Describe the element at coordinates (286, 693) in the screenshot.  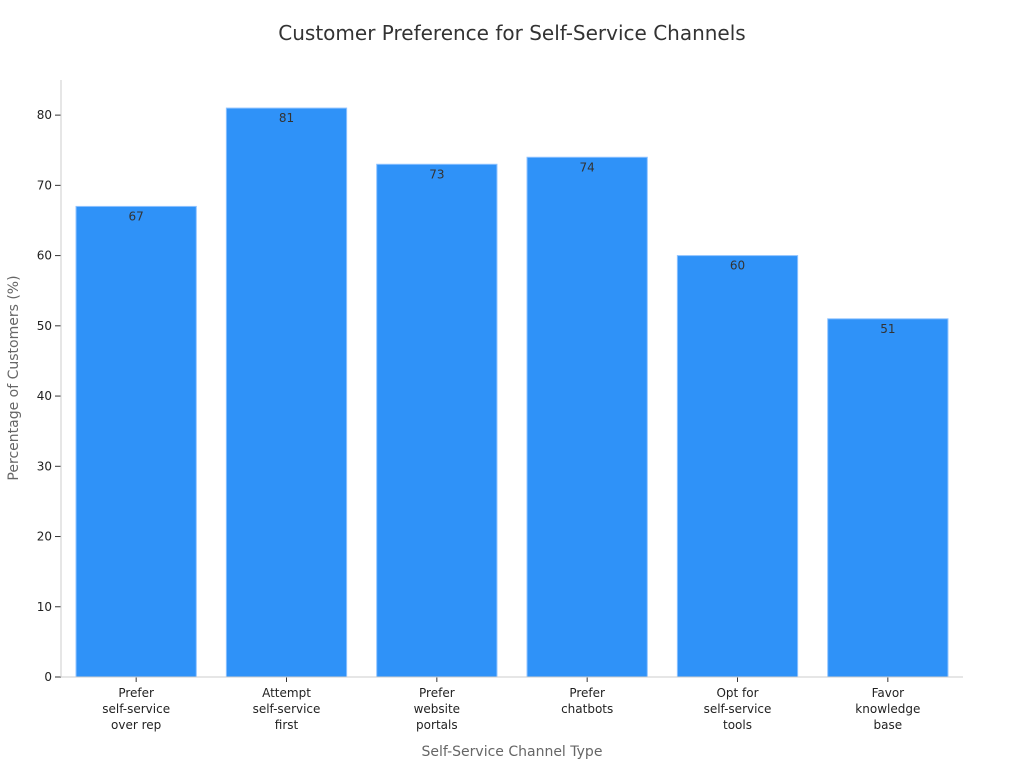
I see `x-tick-label-line: Attempt` at that location.